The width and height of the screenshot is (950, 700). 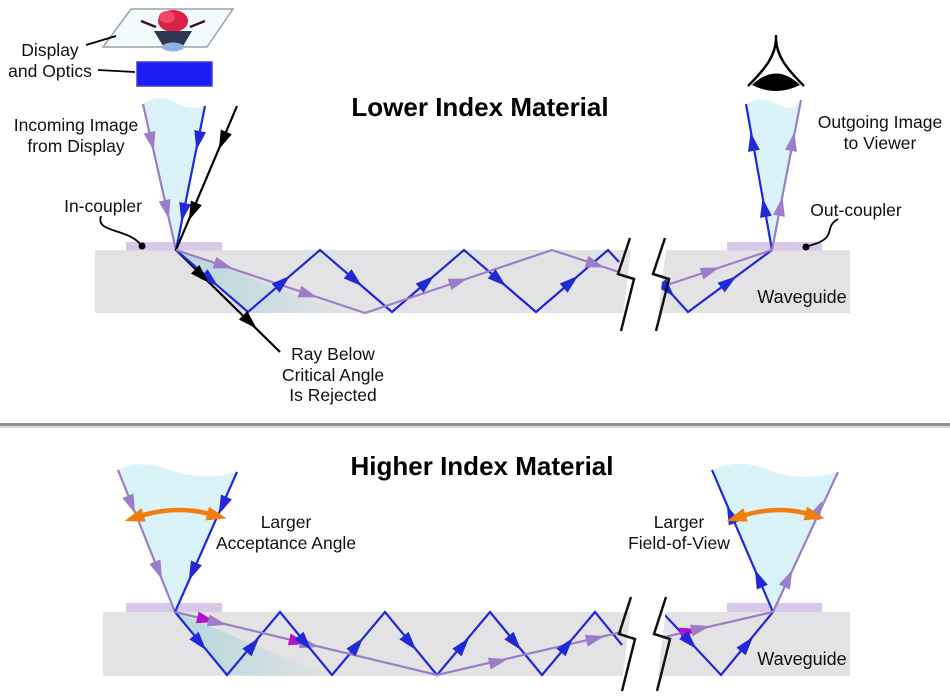 I want to click on rose-leaf-right, so click(x=197, y=24).